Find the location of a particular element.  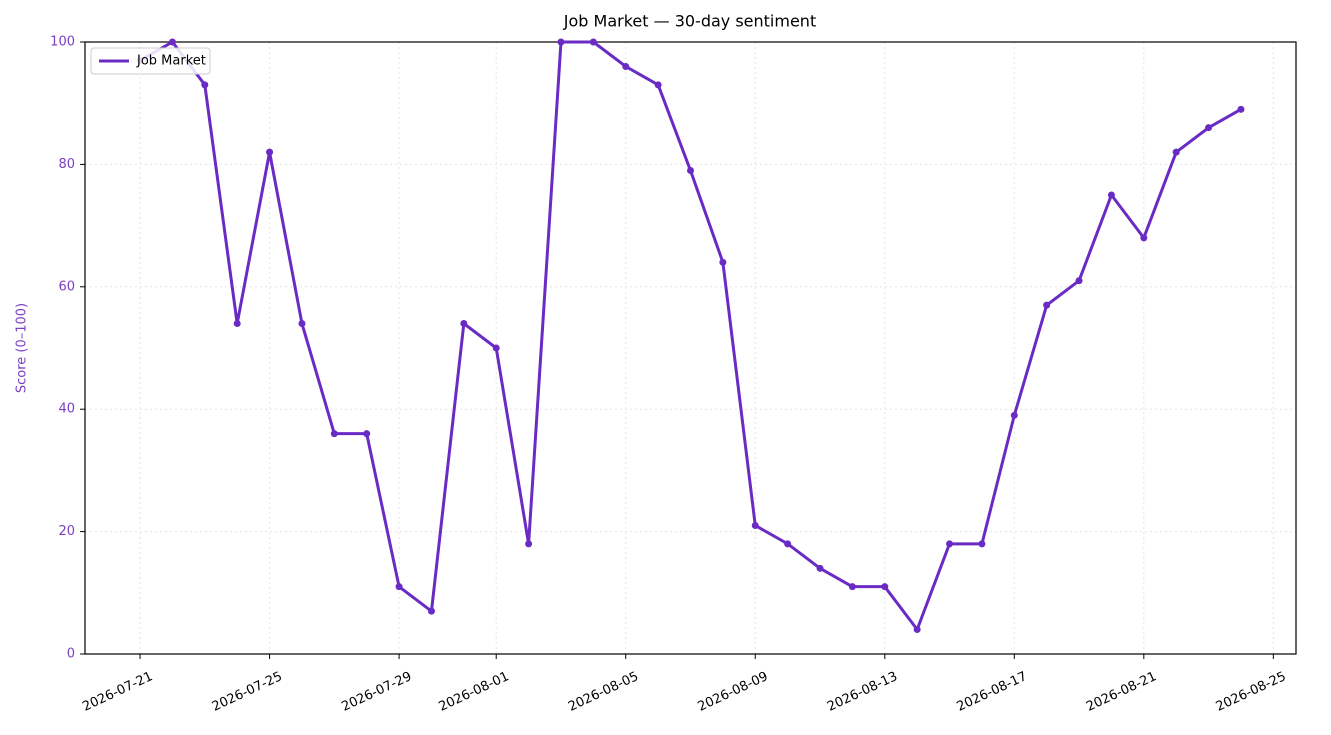

y-tick-label: 100 is located at coordinates (62, 42).